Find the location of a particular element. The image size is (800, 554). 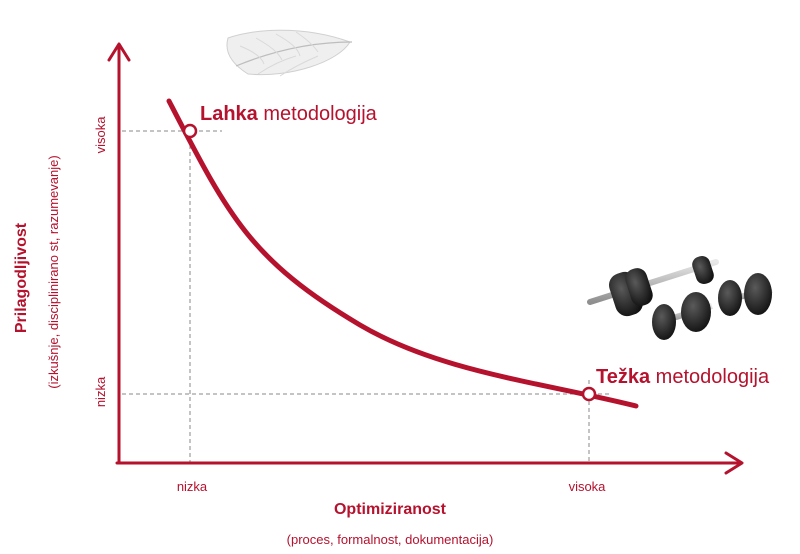

feather-icon is located at coordinates (289, 53).